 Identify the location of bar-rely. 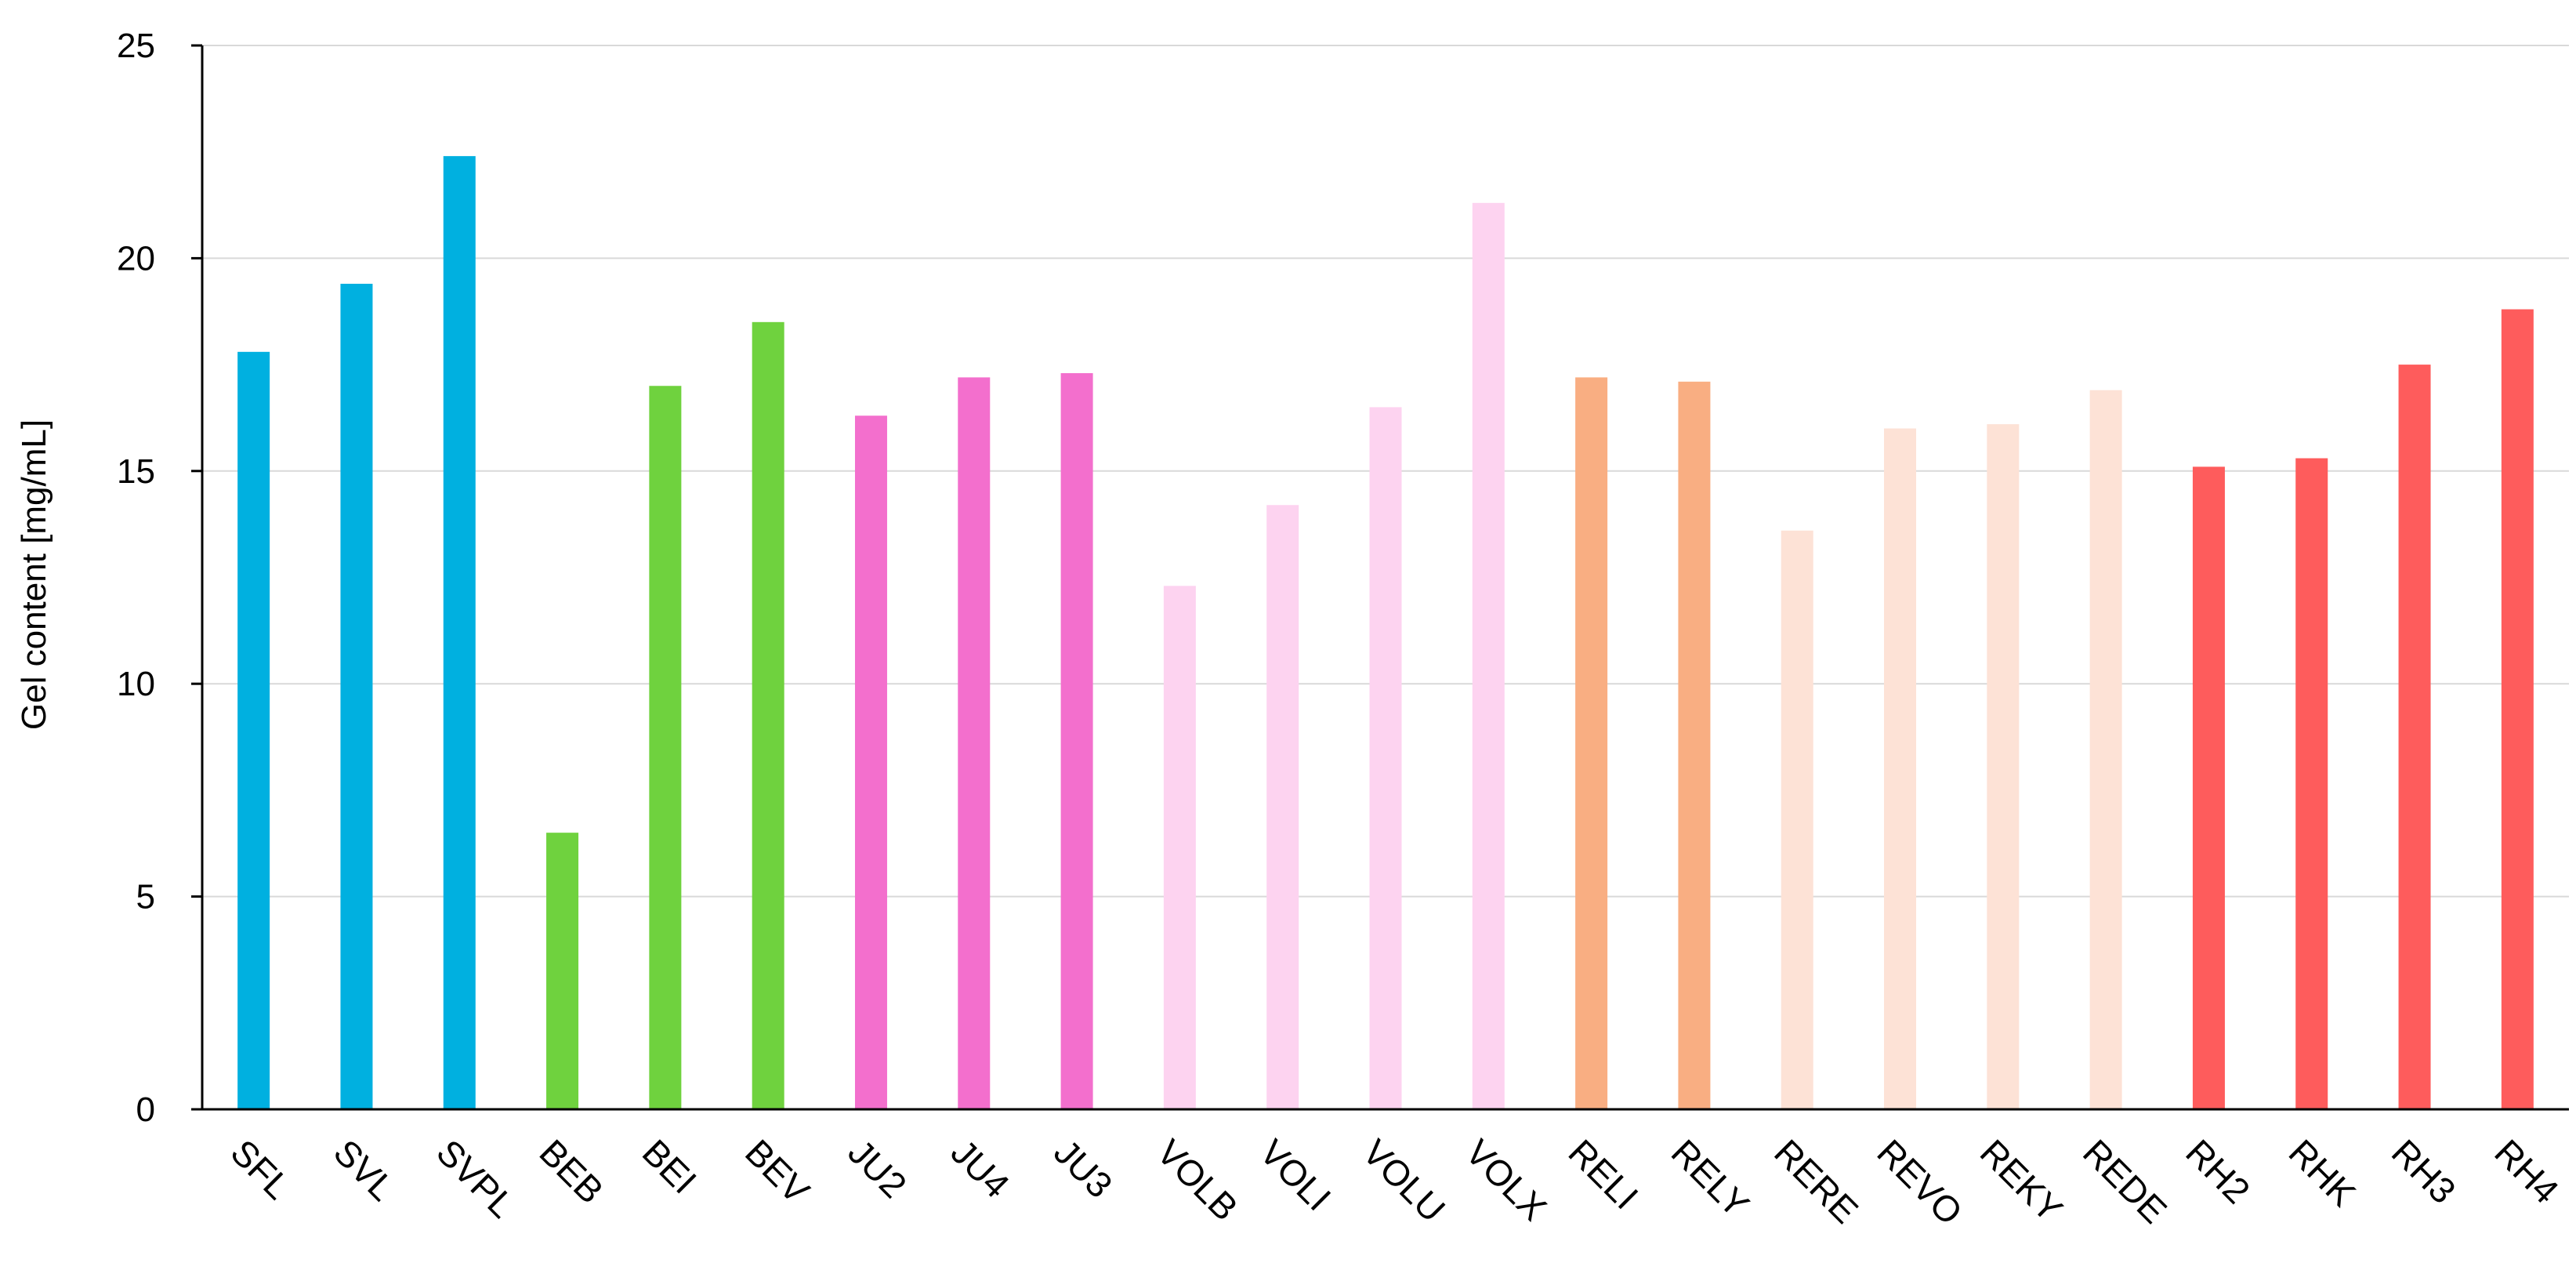
(1694, 745).